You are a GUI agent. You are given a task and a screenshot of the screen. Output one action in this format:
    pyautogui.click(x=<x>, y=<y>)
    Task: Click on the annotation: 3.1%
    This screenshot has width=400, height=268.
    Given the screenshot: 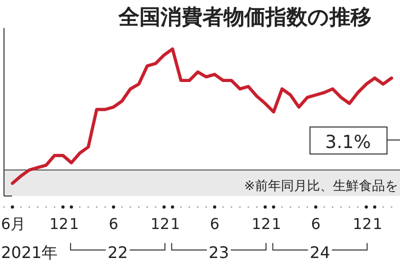 What is the action you would take?
    pyautogui.click(x=348, y=142)
    